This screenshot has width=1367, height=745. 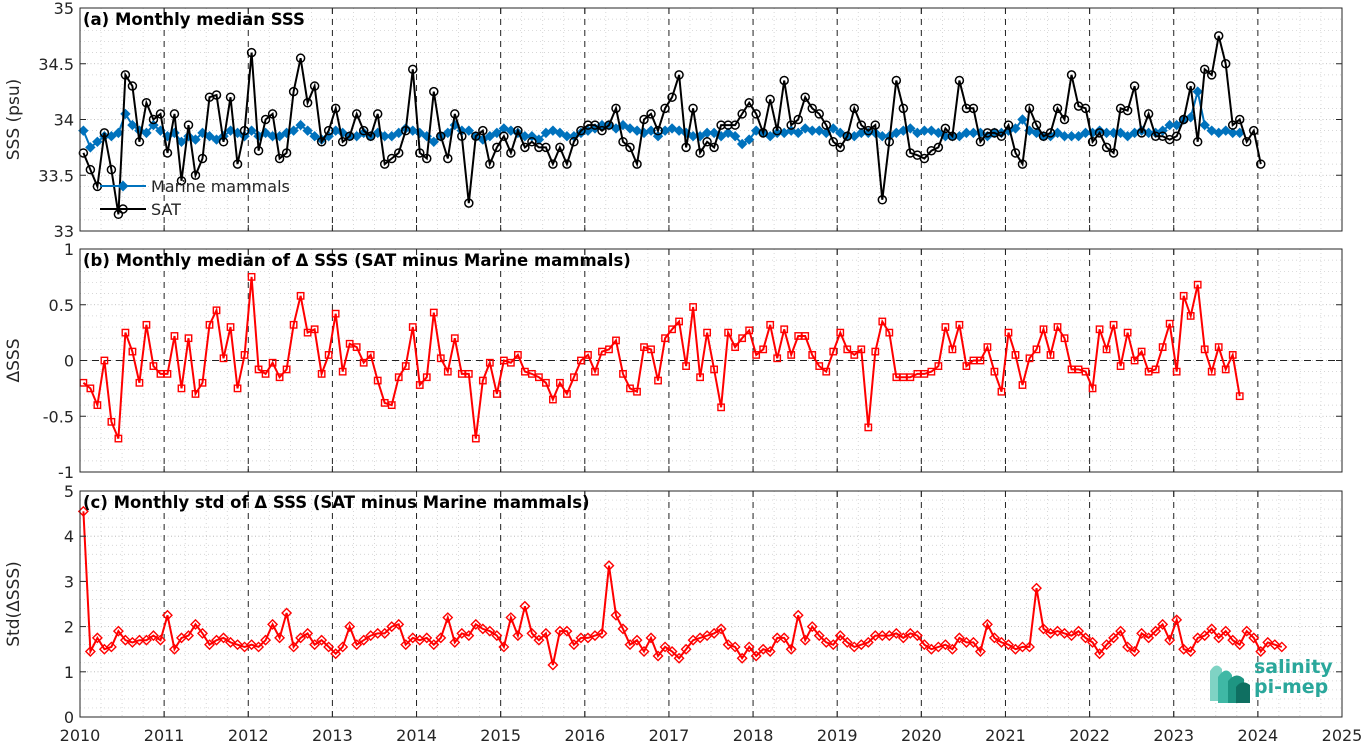 I want to click on y-tick-label: -0.5, so click(x=58, y=416).